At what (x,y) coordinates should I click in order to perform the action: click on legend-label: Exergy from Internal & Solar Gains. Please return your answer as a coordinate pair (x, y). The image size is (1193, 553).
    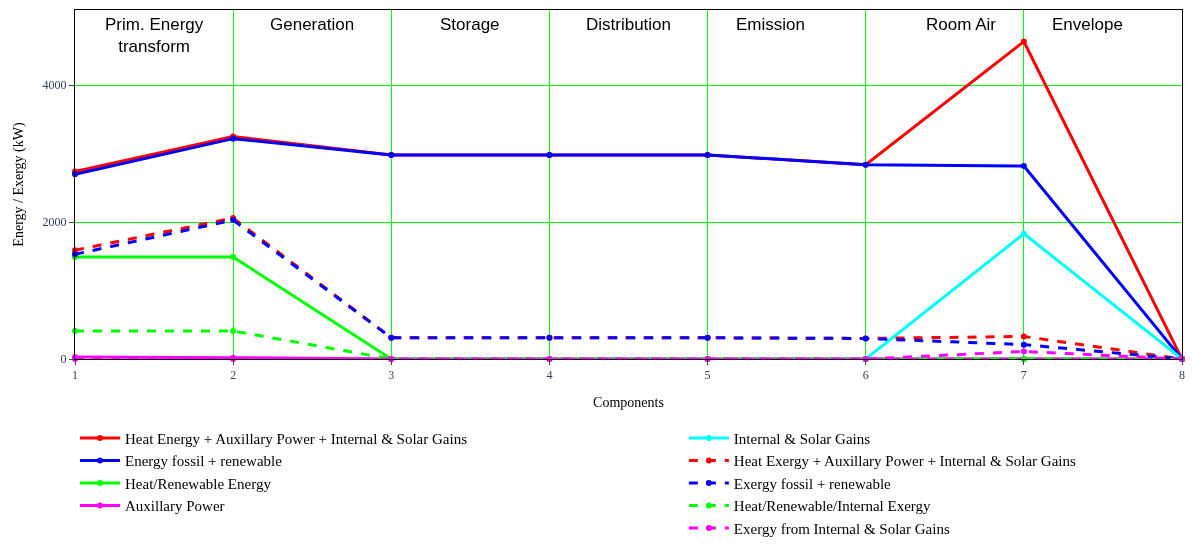
    Looking at the image, I should click on (841, 528).